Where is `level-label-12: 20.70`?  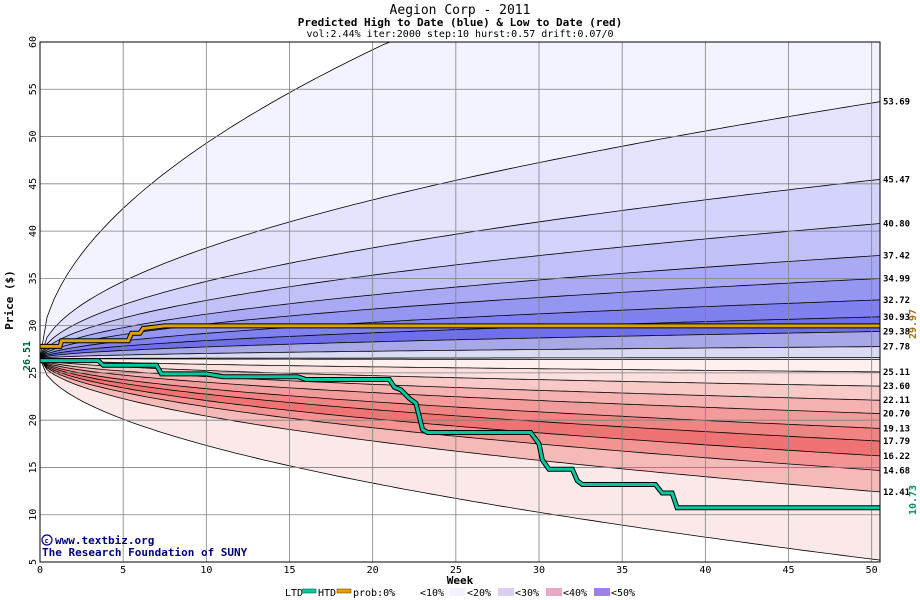 level-label-12: 20.70 is located at coordinates (896, 415).